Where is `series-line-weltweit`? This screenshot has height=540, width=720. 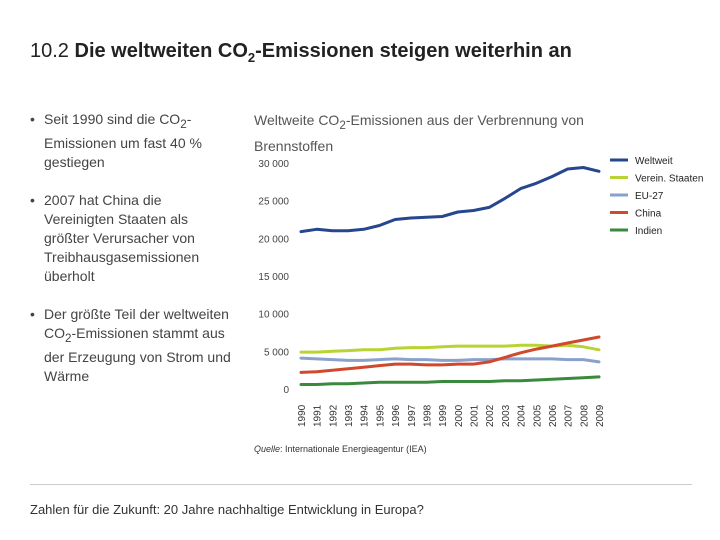 series-line-weltweit is located at coordinates (450, 200).